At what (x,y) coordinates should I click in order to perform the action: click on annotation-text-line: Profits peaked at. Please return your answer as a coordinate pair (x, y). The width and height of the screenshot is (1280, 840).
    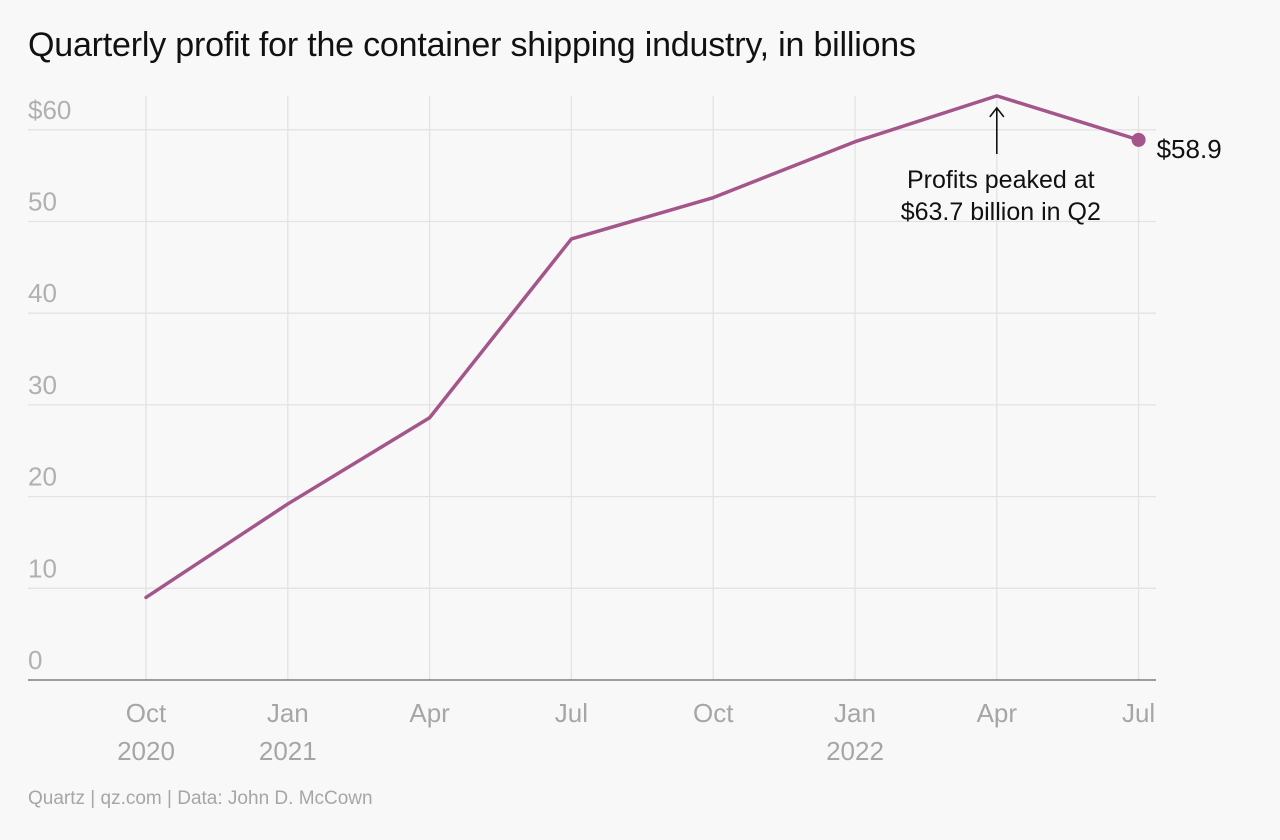
    Looking at the image, I should click on (1001, 180).